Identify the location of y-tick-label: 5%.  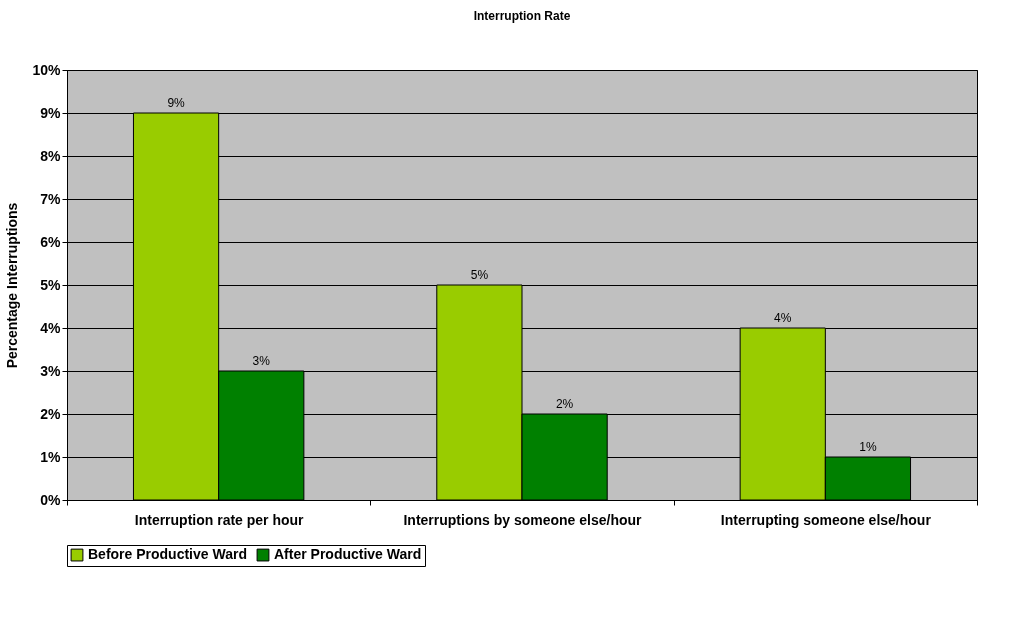
(51, 284).